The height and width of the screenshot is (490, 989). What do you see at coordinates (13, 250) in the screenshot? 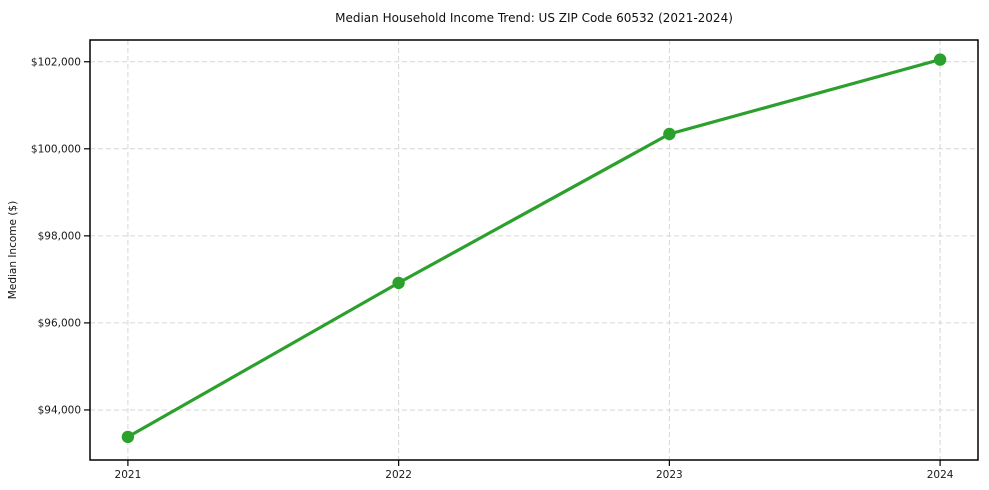
I see `y-axis-label: Median Income ($)` at bounding box center [13, 250].